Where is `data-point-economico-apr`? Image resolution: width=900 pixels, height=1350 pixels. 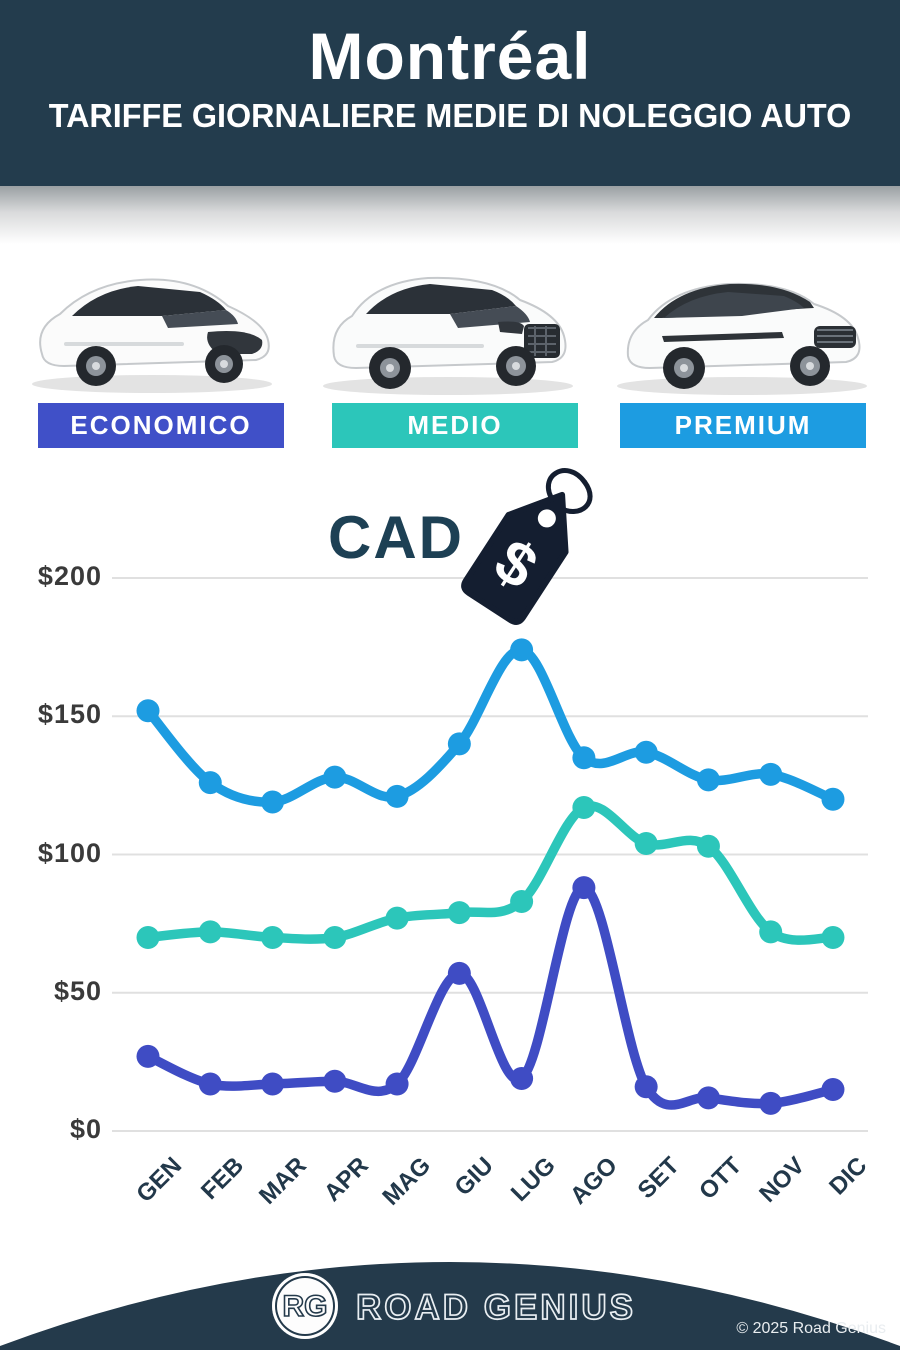 data-point-economico-apr is located at coordinates (335, 1081).